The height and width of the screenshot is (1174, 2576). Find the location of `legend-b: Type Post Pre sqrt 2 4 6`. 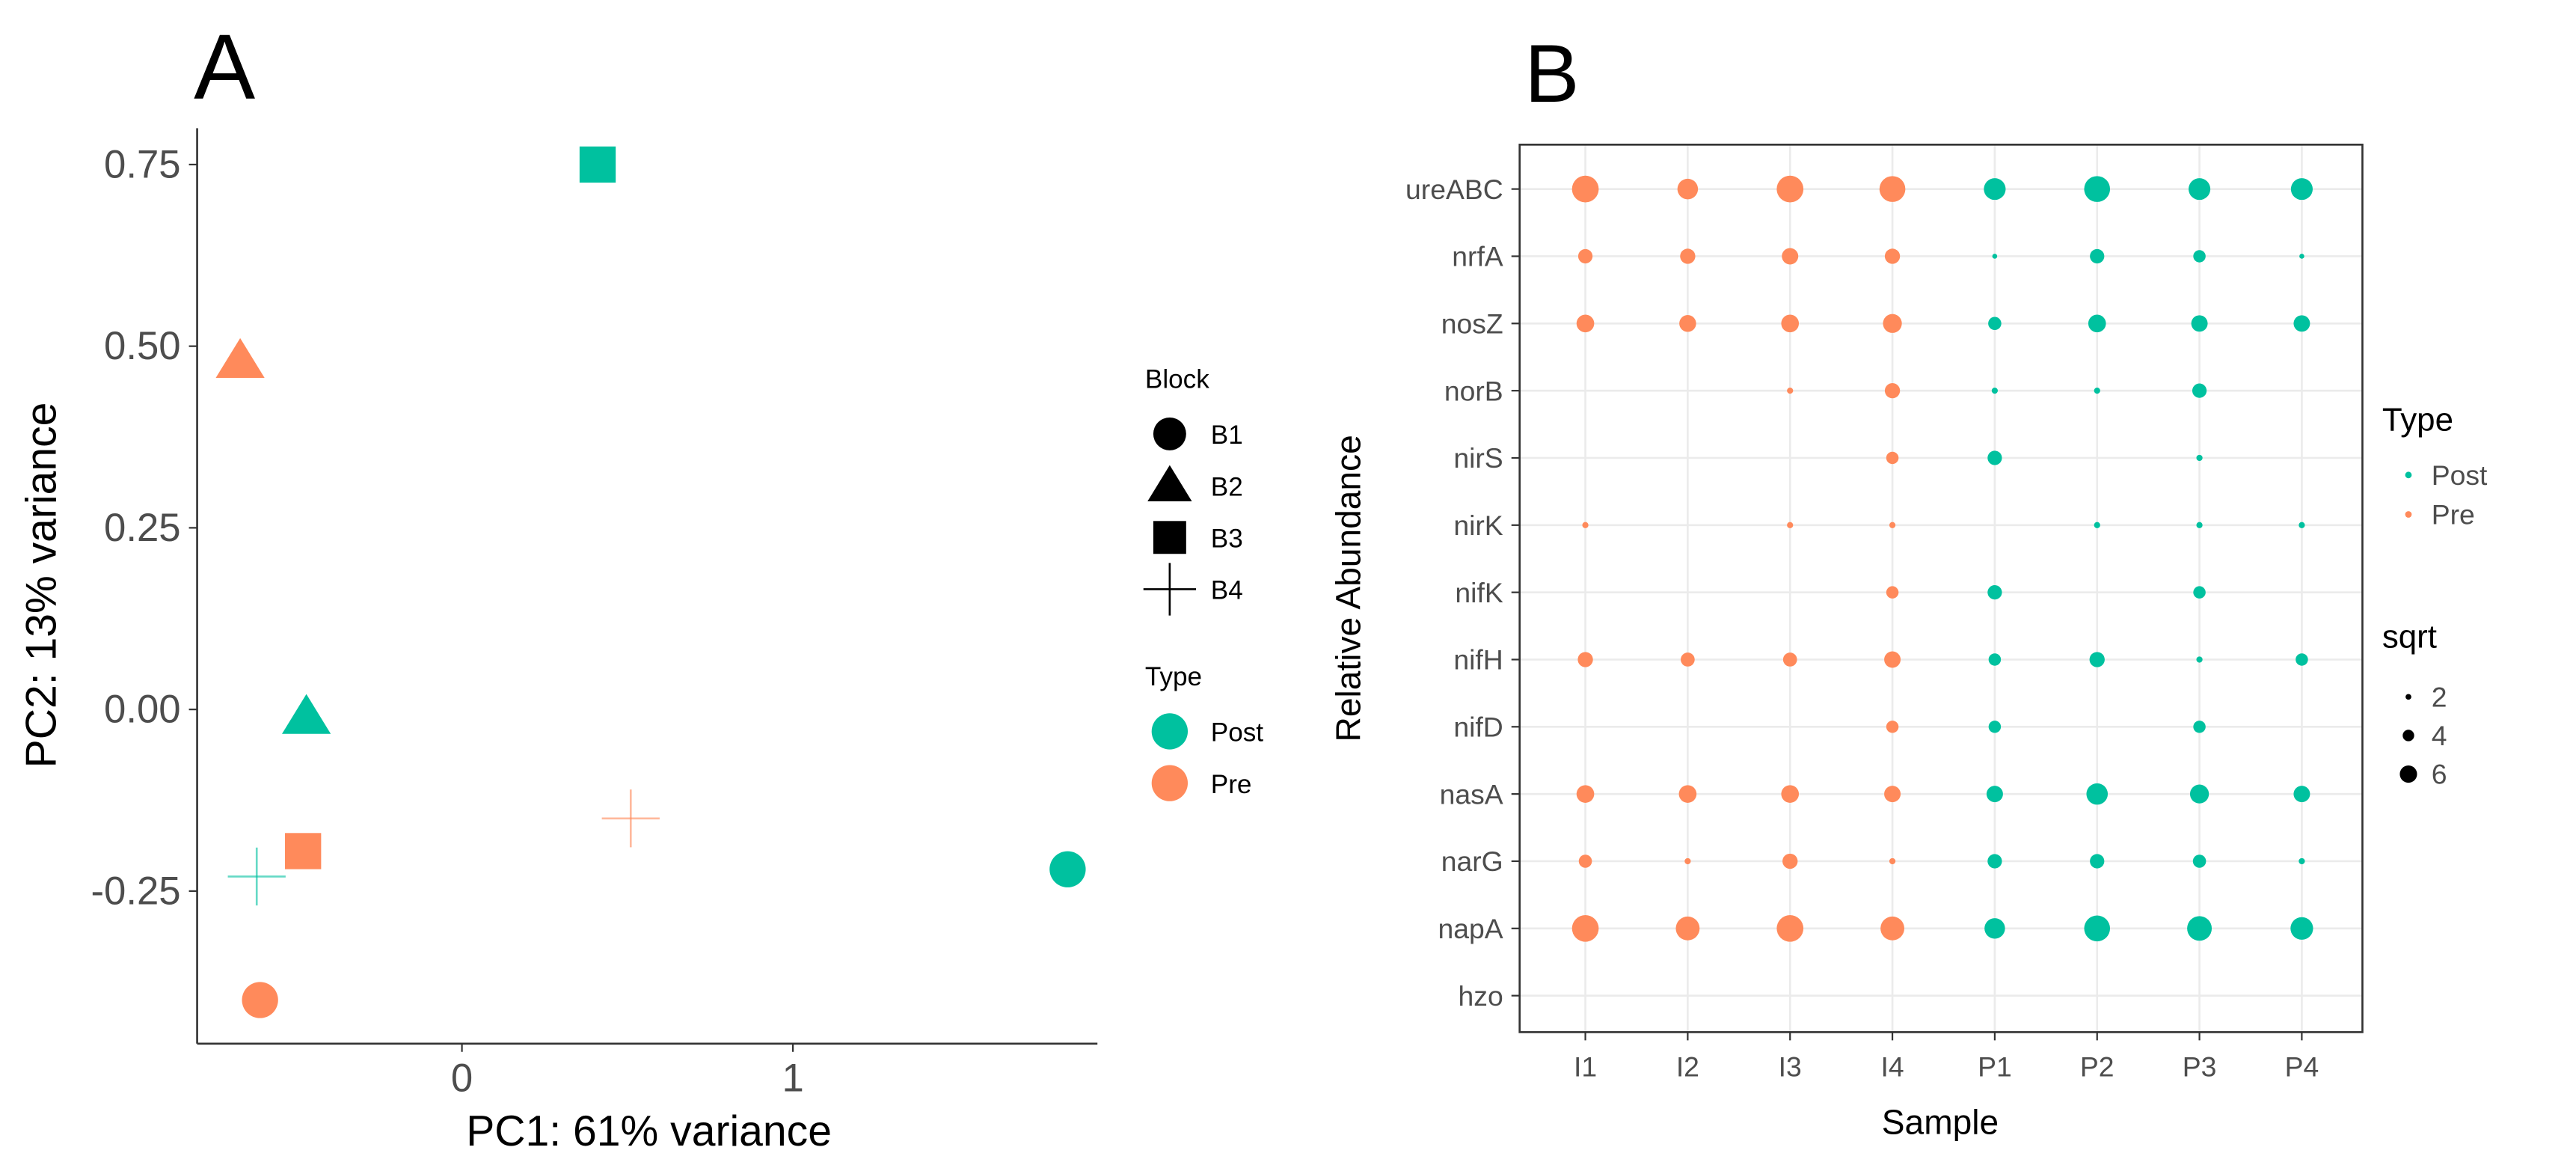

legend-b: Type Post Pre sqrt 2 4 6 is located at coordinates (2435, 596).